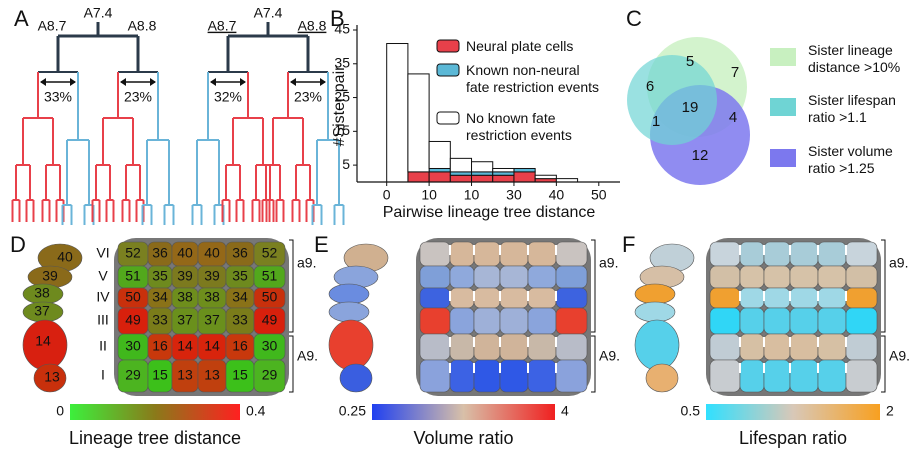 This screenshot has height=454, width=915. What do you see at coordinates (103, 297) in the screenshot?
I see `row-label: IV` at bounding box center [103, 297].